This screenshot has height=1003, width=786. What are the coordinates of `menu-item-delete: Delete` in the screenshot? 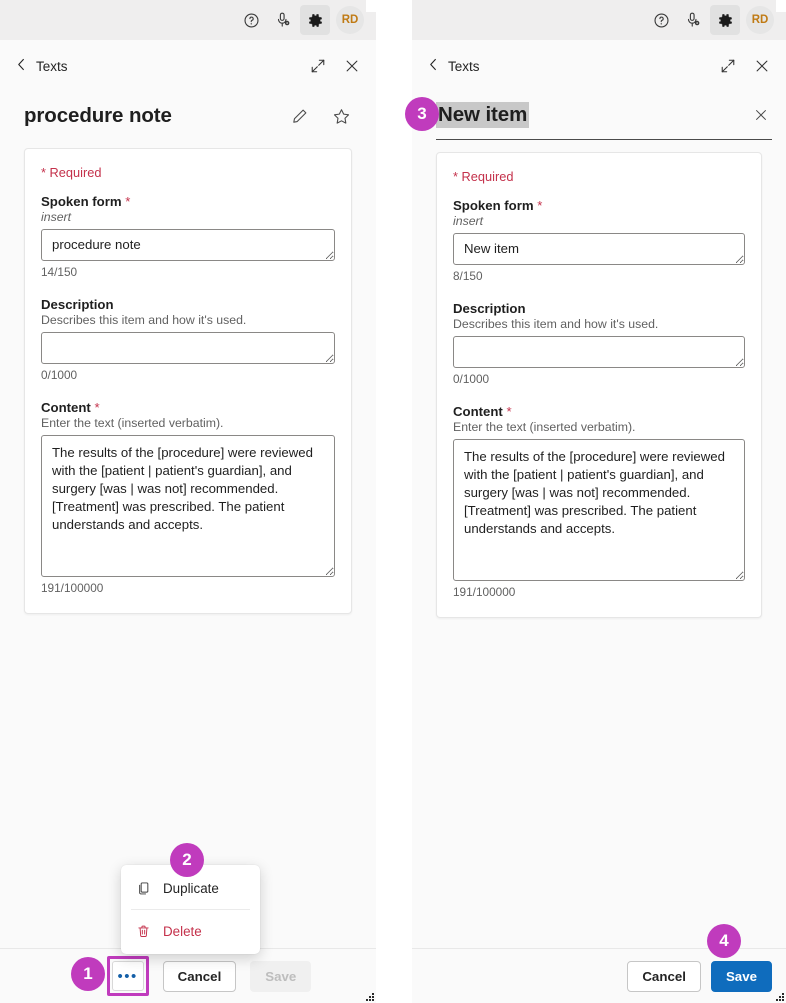 It's located at (190, 931).